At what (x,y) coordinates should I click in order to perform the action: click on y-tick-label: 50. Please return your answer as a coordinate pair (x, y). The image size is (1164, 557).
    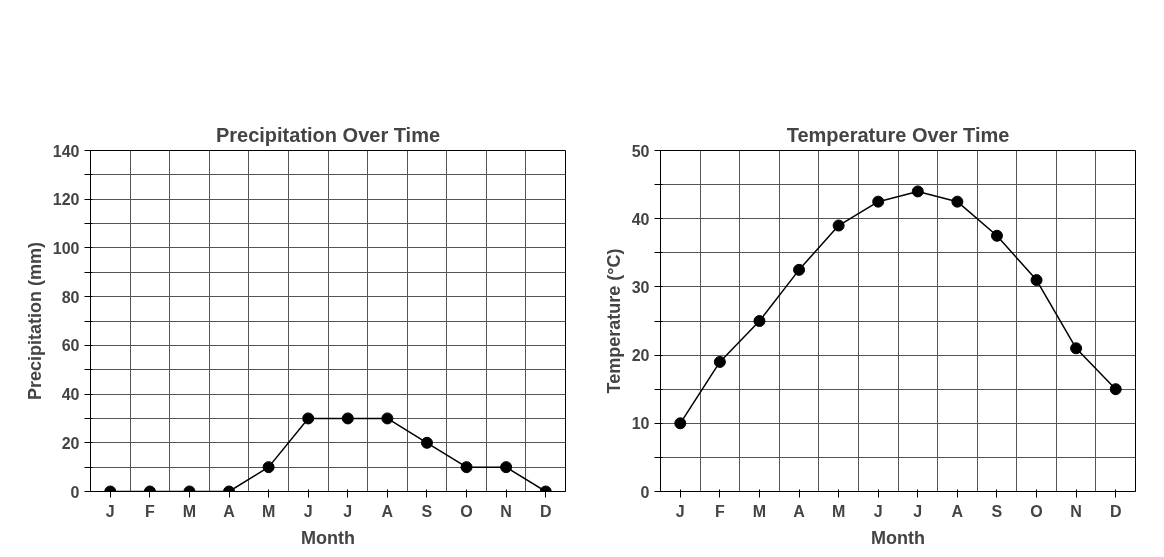
    Looking at the image, I should click on (640, 151).